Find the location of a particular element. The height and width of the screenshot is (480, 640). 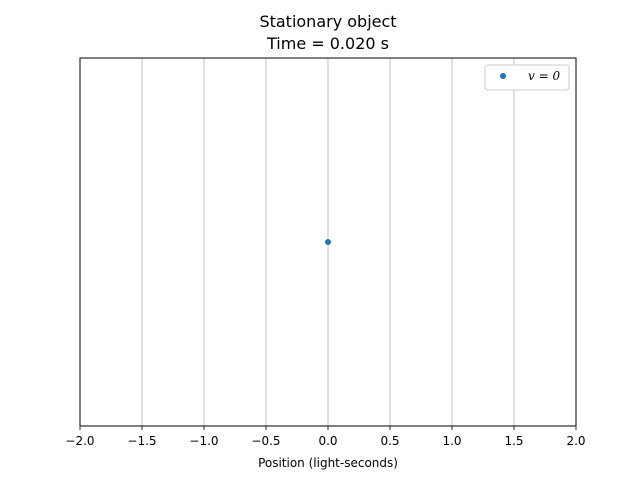

x-tick-label: 1.5 is located at coordinates (513, 441).